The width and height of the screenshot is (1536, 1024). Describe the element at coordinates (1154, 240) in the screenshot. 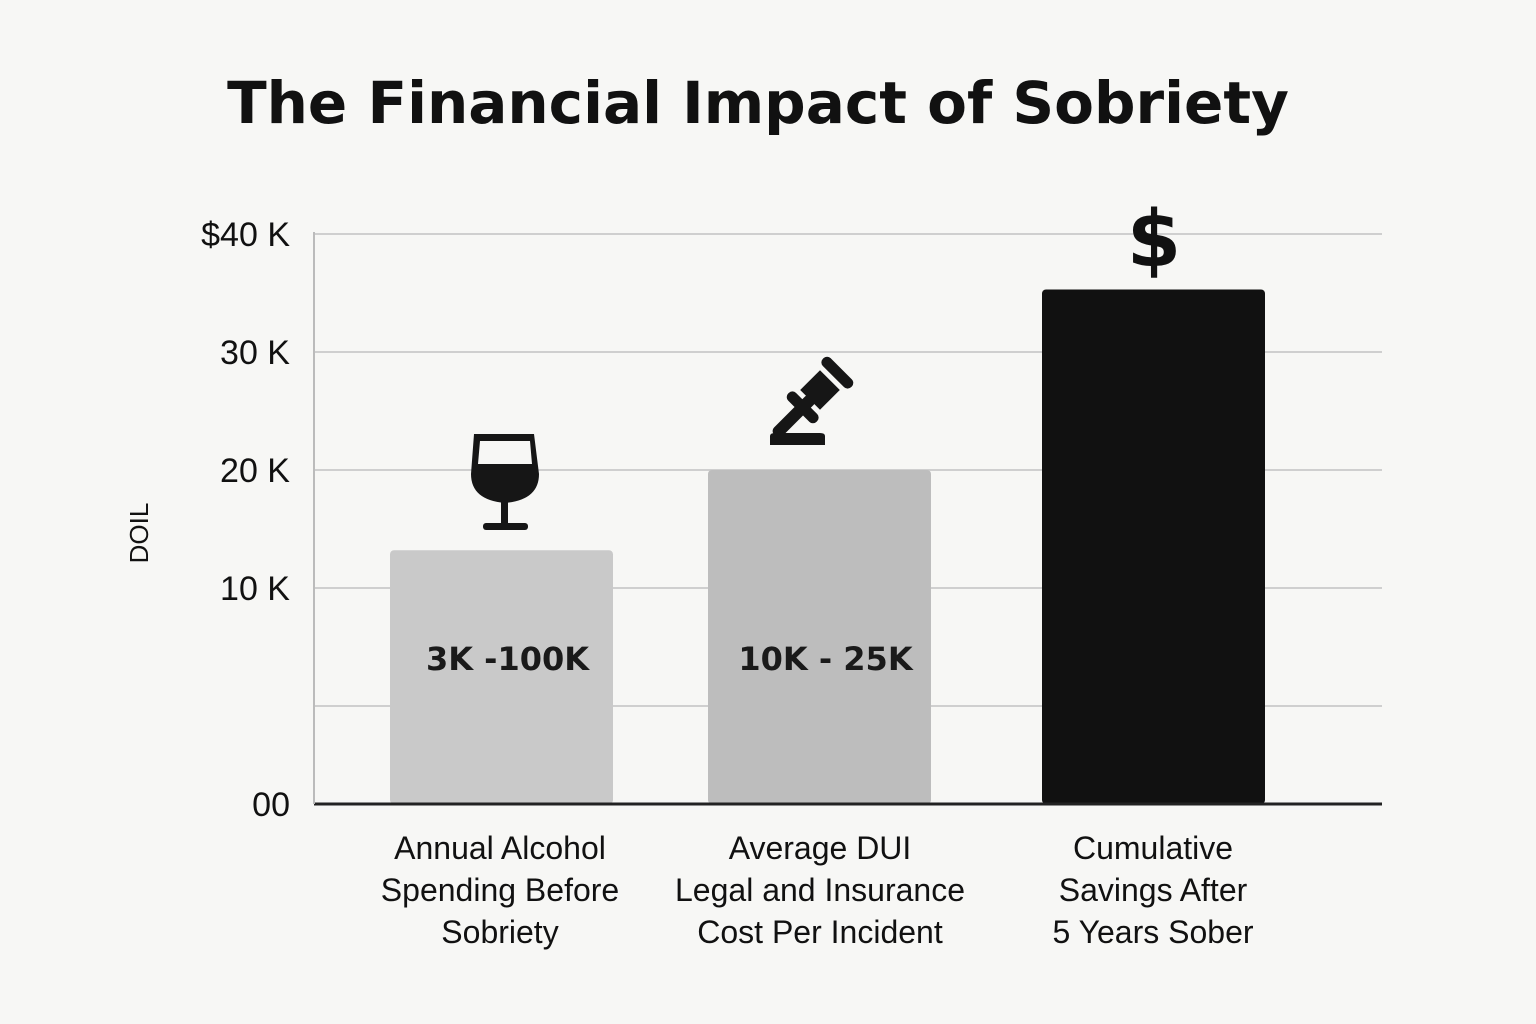

I see `dollar-sign-icon: $` at that location.